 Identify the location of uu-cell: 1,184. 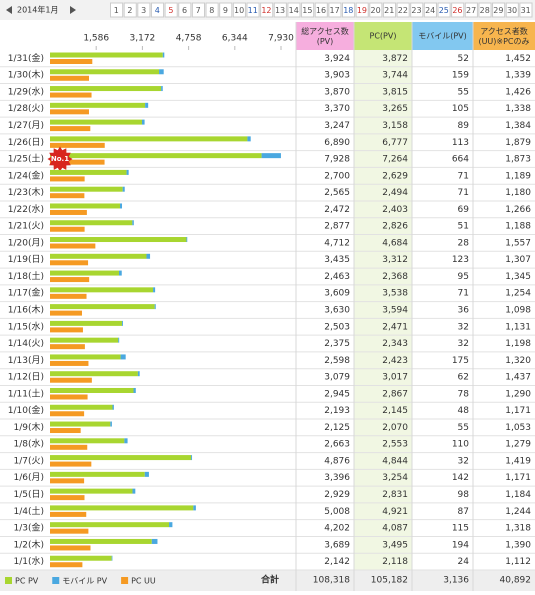
(518, 495).